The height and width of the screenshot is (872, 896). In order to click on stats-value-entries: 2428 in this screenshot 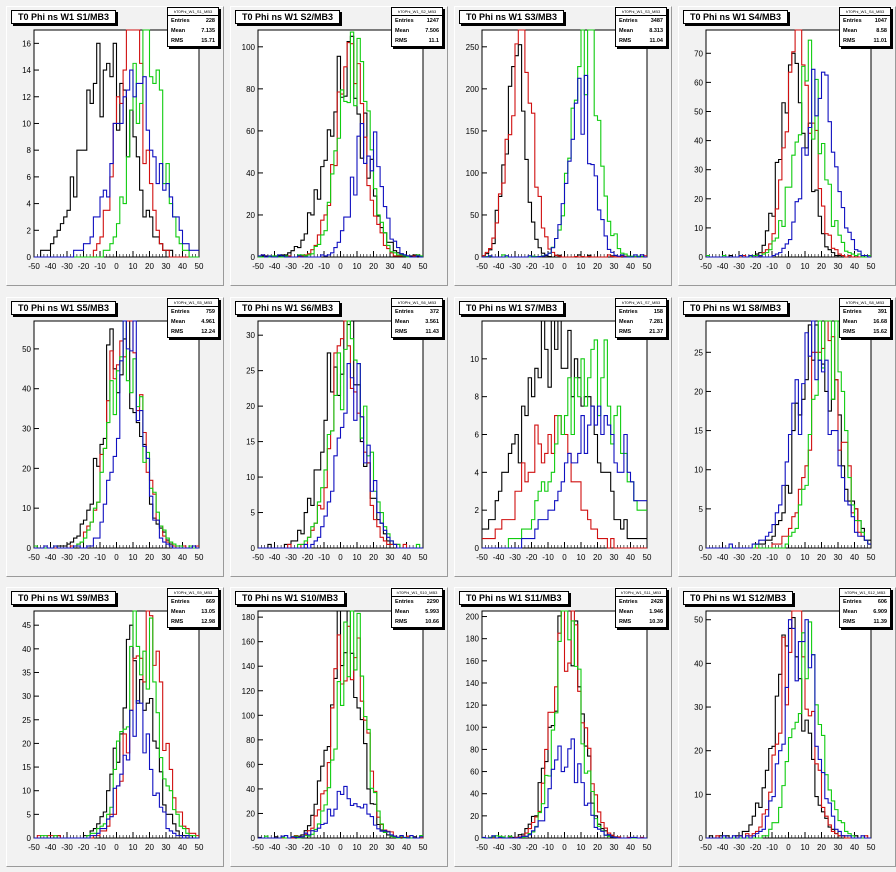, I will do `click(656, 602)`.